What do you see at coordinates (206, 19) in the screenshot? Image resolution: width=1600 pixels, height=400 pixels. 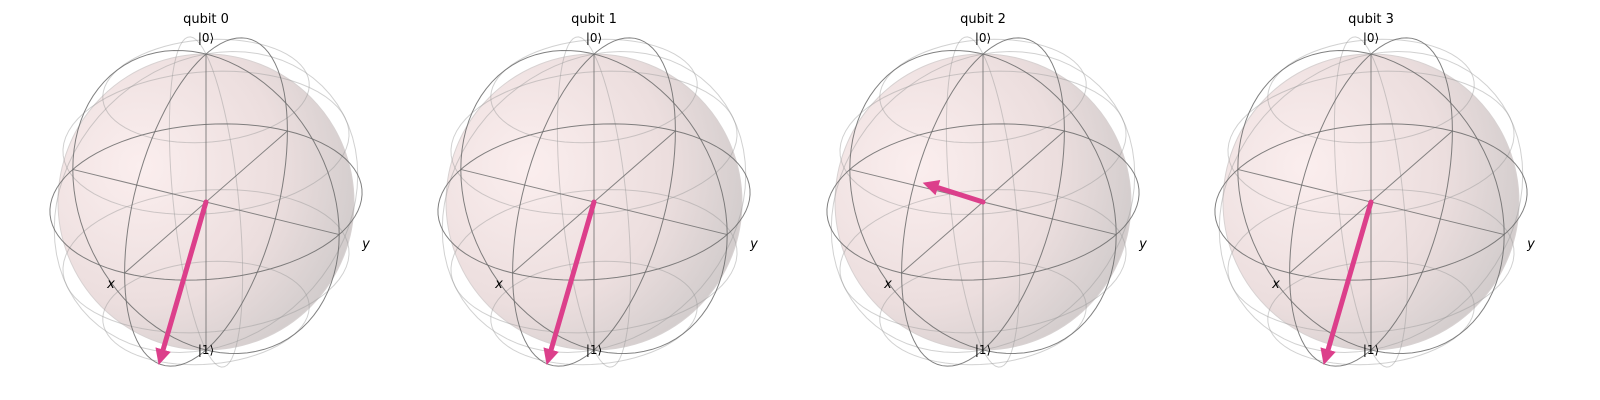 I see `panel-title: qubit 0` at bounding box center [206, 19].